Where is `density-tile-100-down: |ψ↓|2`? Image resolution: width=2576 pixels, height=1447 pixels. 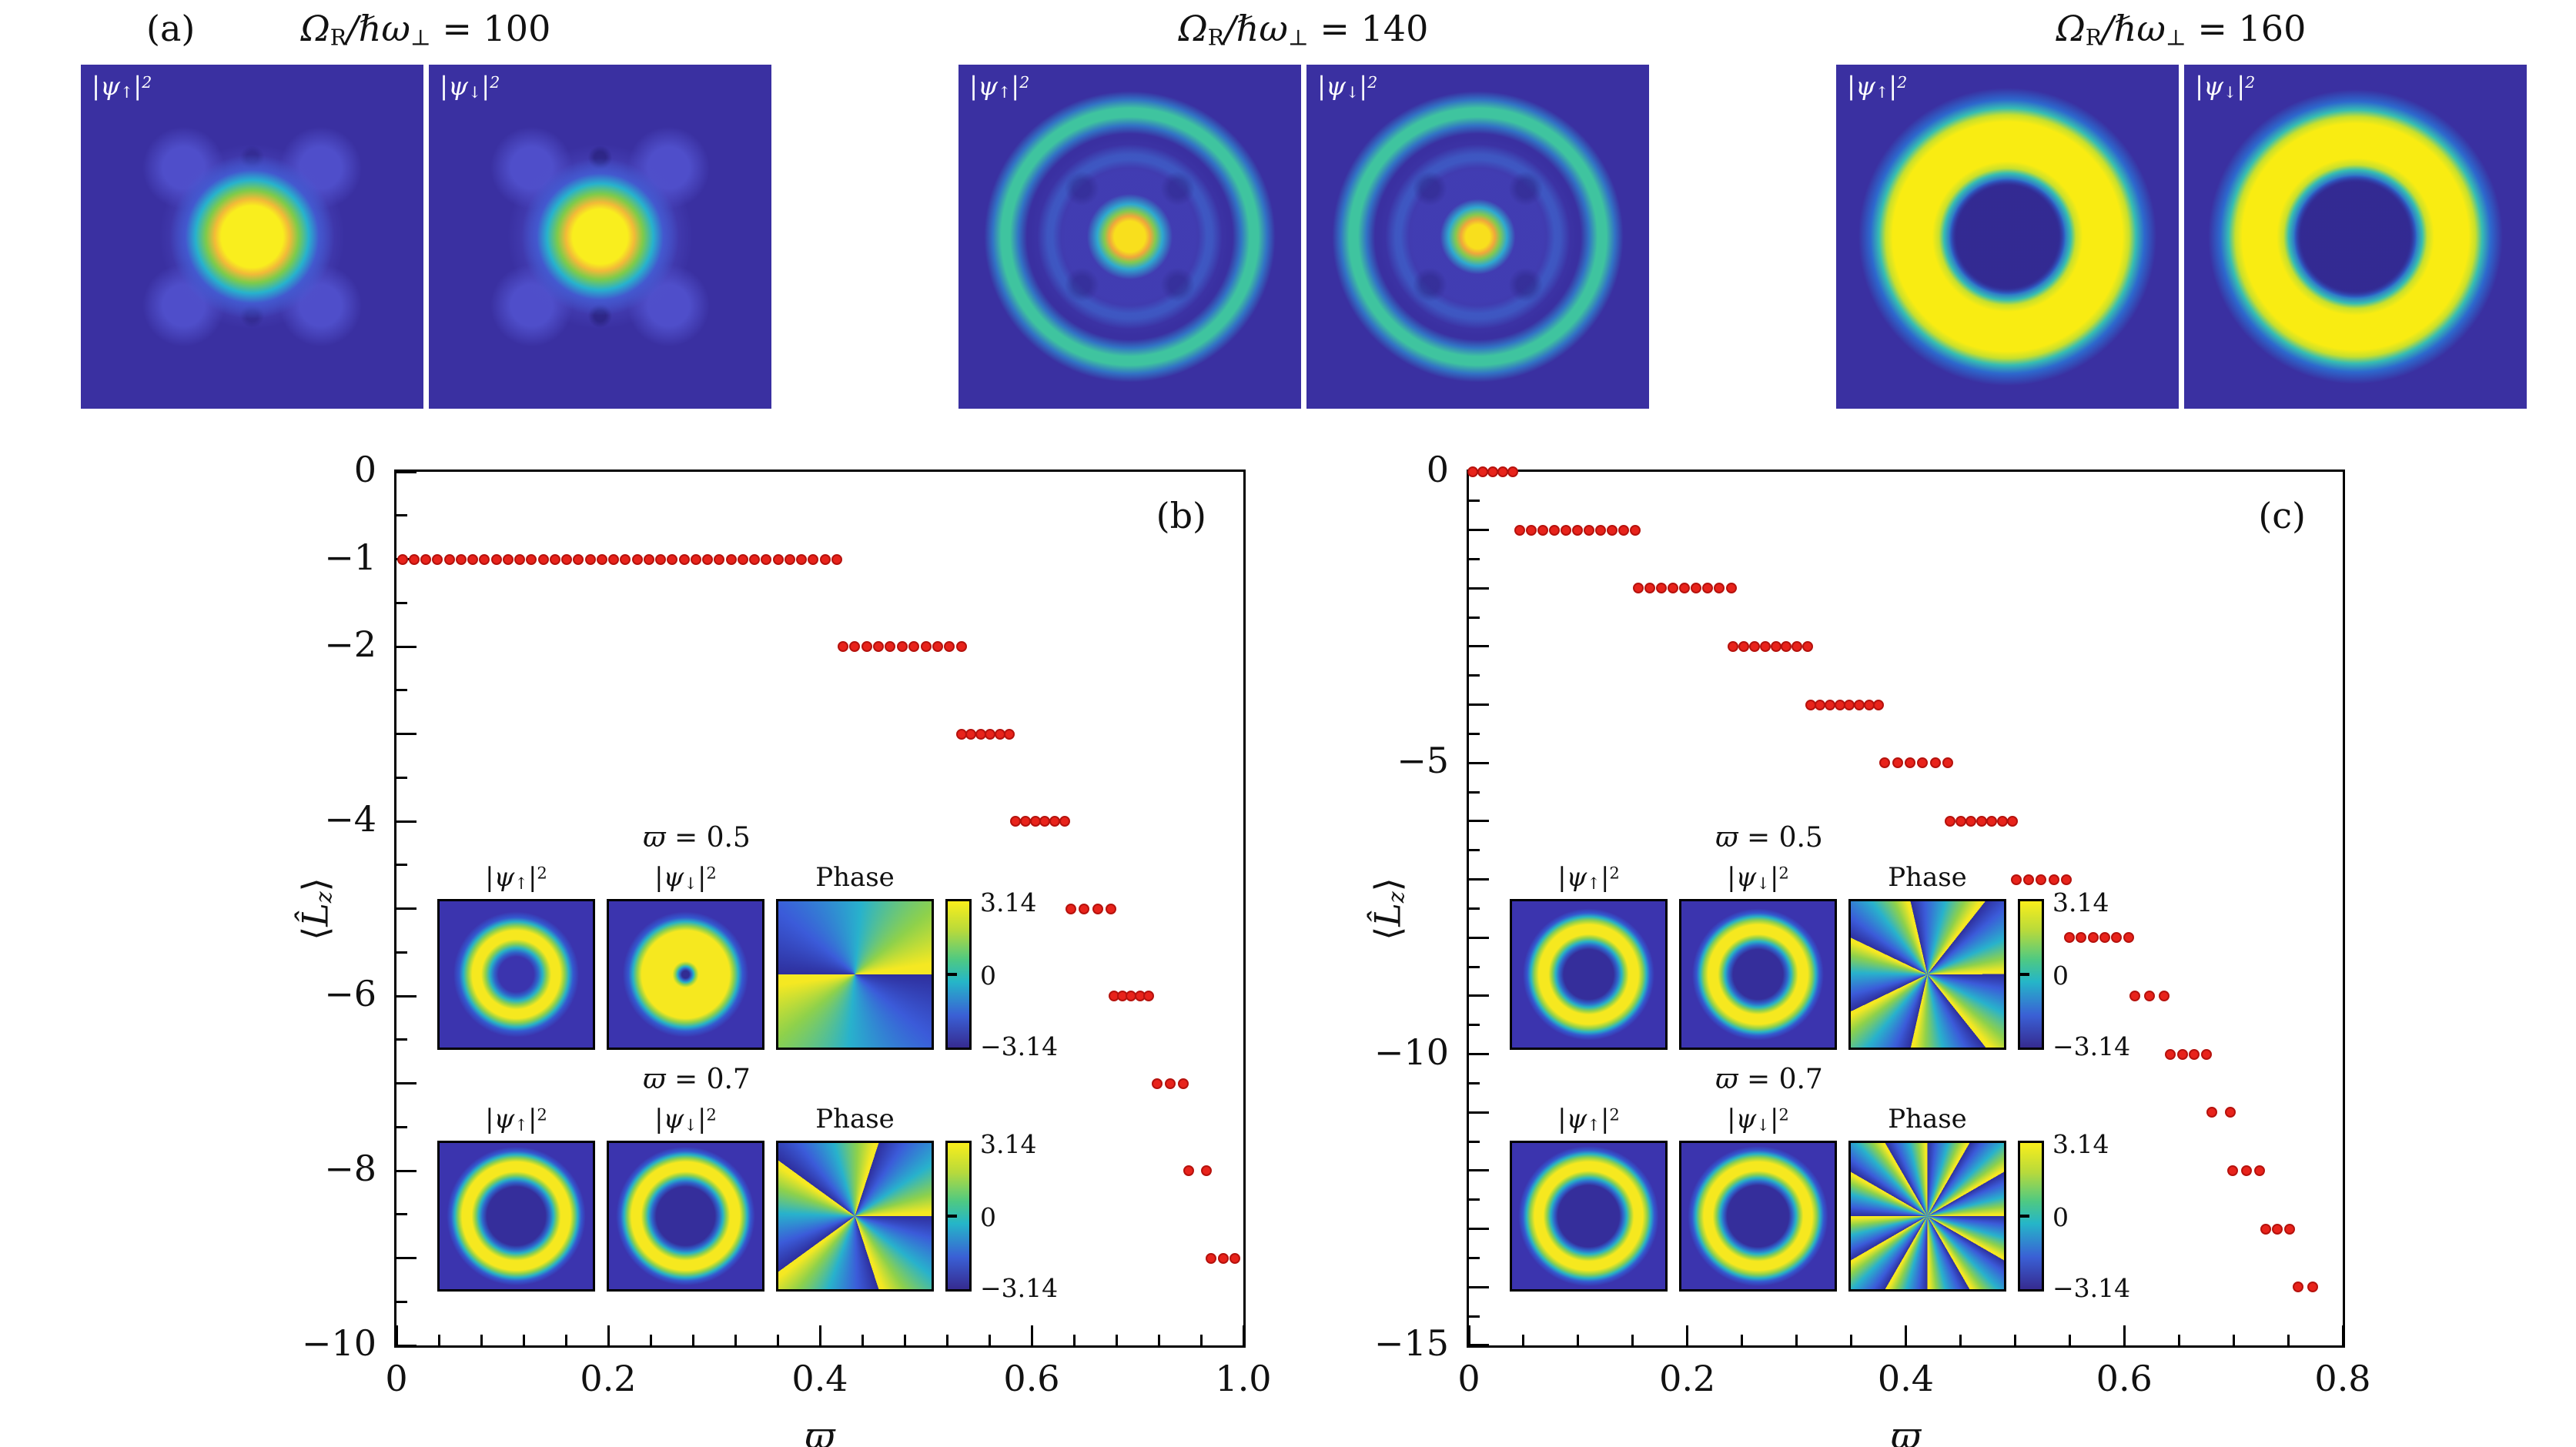
density-tile-100-down: |ψ↓|2 is located at coordinates (600, 237).